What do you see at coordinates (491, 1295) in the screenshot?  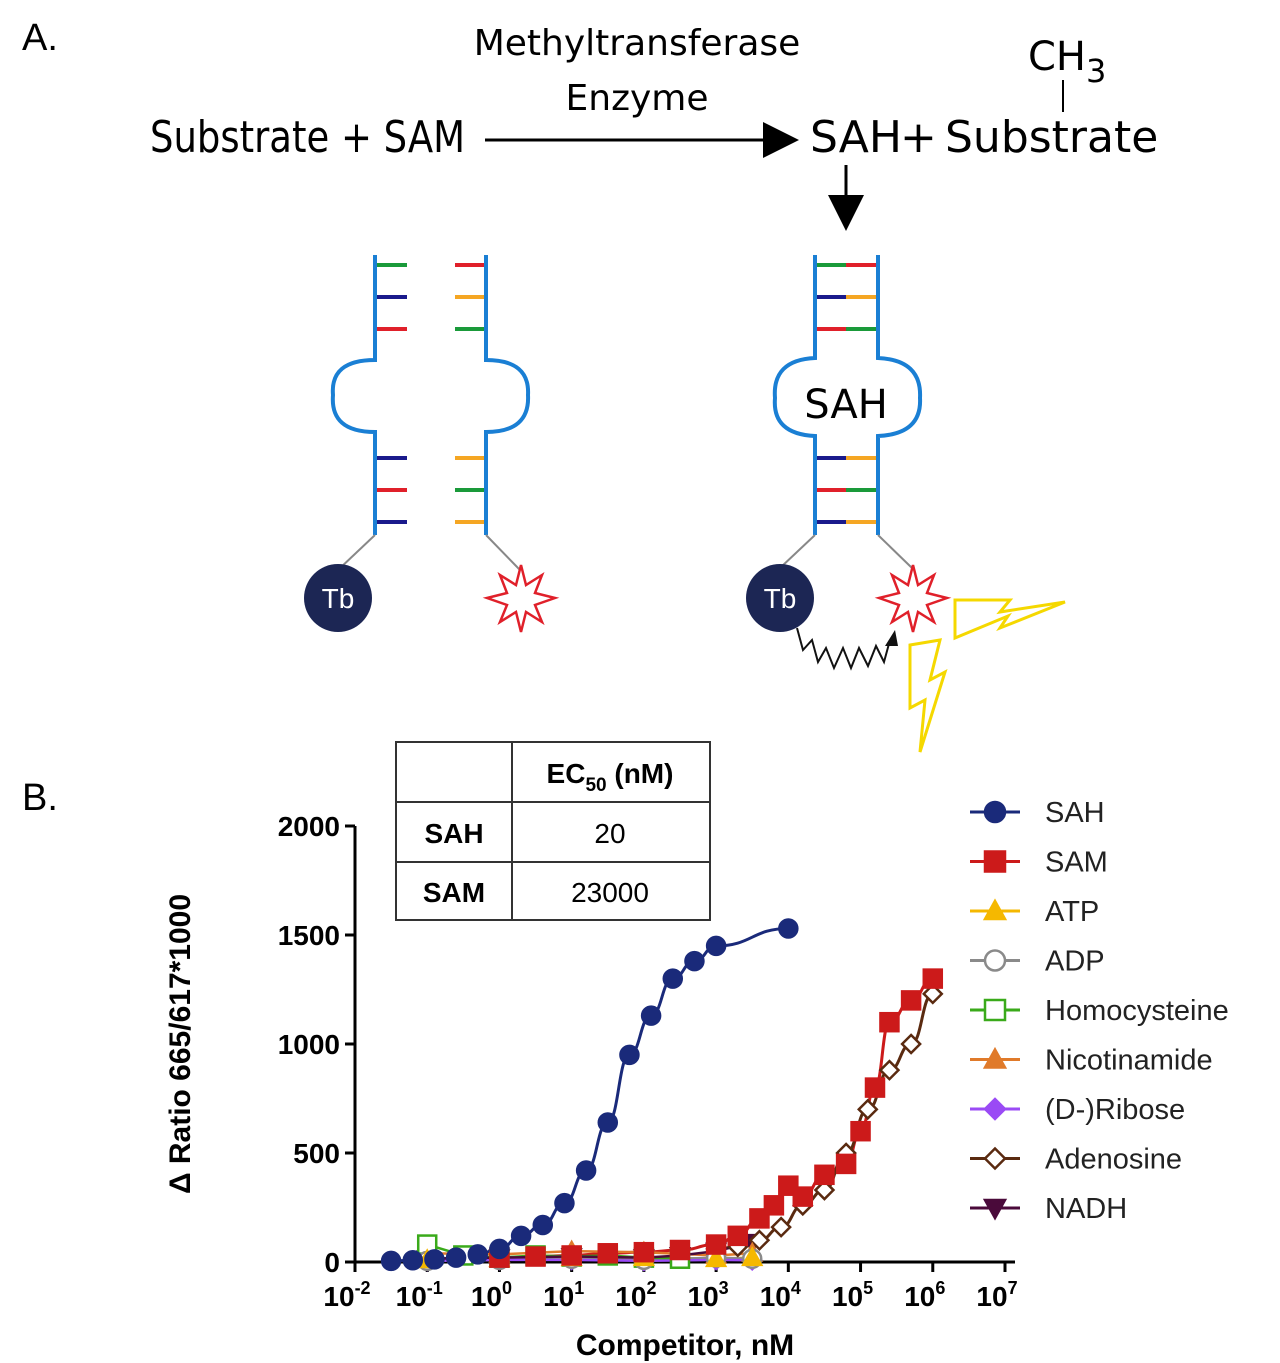 I see `x-tick-label: 10⁰` at bounding box center [491, 1295].